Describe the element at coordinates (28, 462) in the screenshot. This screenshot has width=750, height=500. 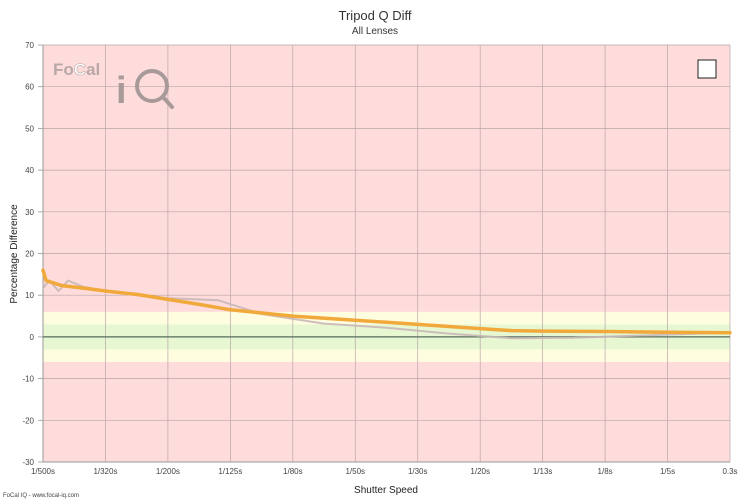
I see `y-tick-label: -30` at that location.